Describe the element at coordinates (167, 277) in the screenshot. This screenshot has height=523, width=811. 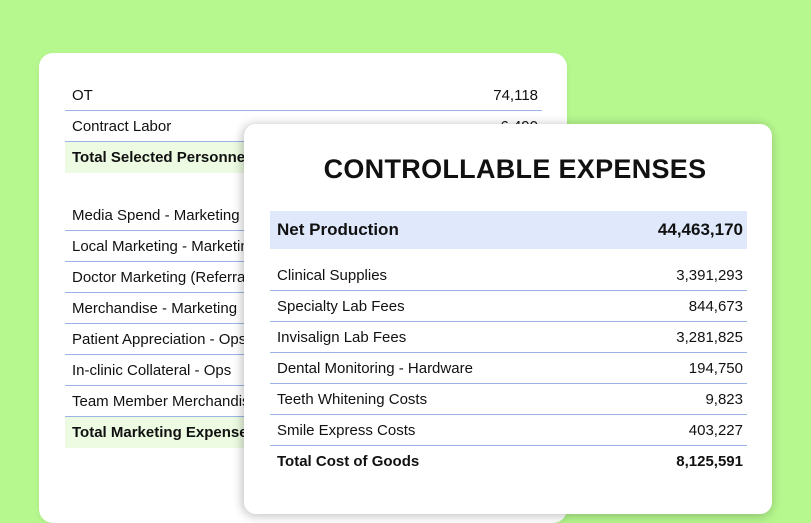
I see `row-label: Doctor Marketing (Referrals)` at that location.